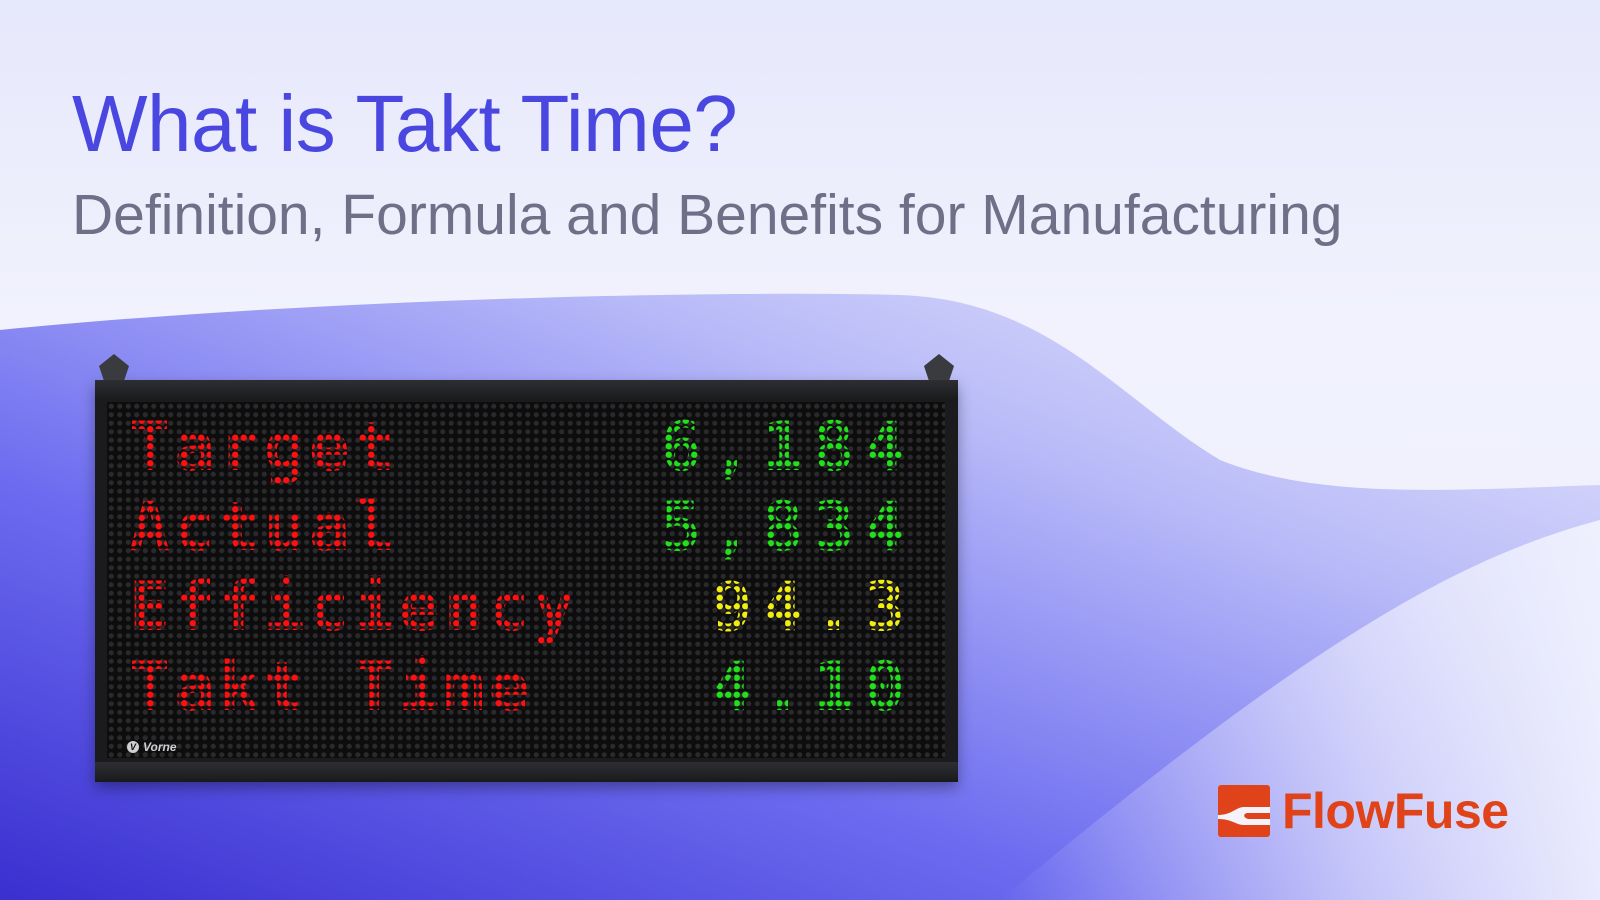  Describe the element at coordinates (522, 448) in the screenshot. I see `display-row-target: Target 6,184` at that location.